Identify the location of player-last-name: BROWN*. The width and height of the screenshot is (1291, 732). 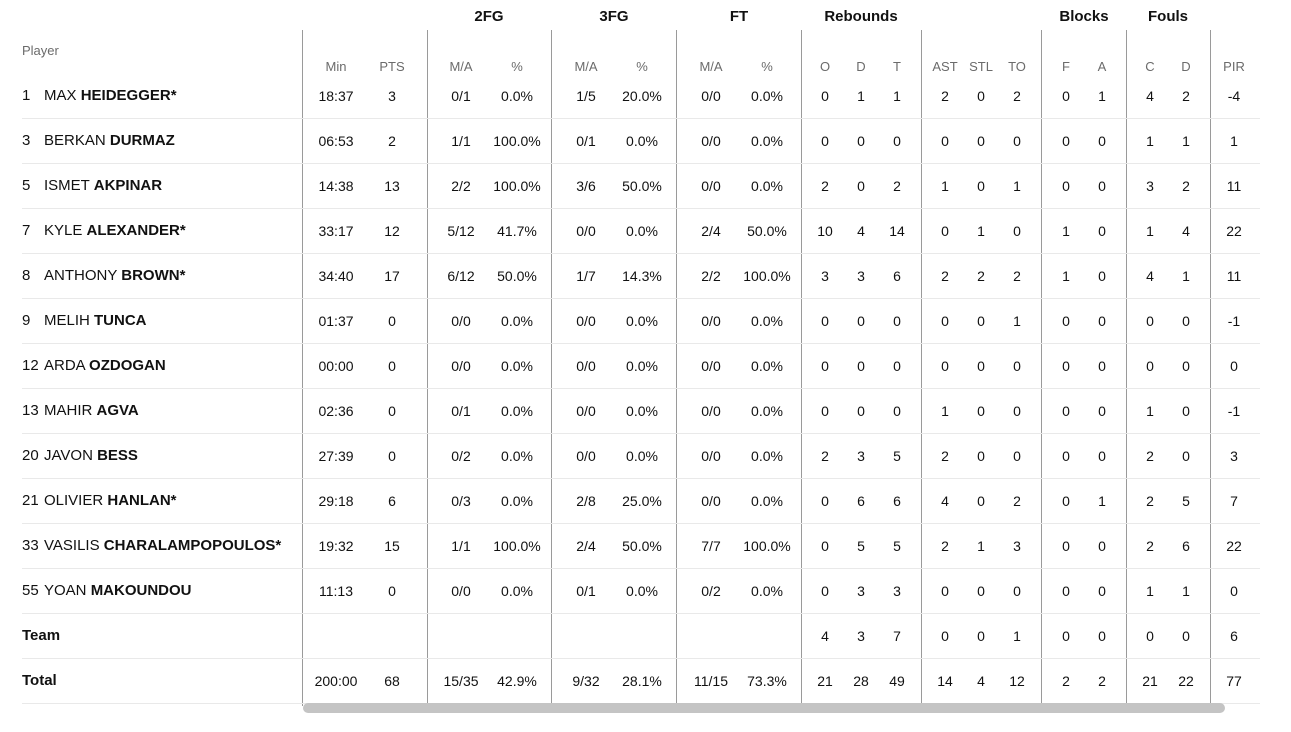
(153, 275).